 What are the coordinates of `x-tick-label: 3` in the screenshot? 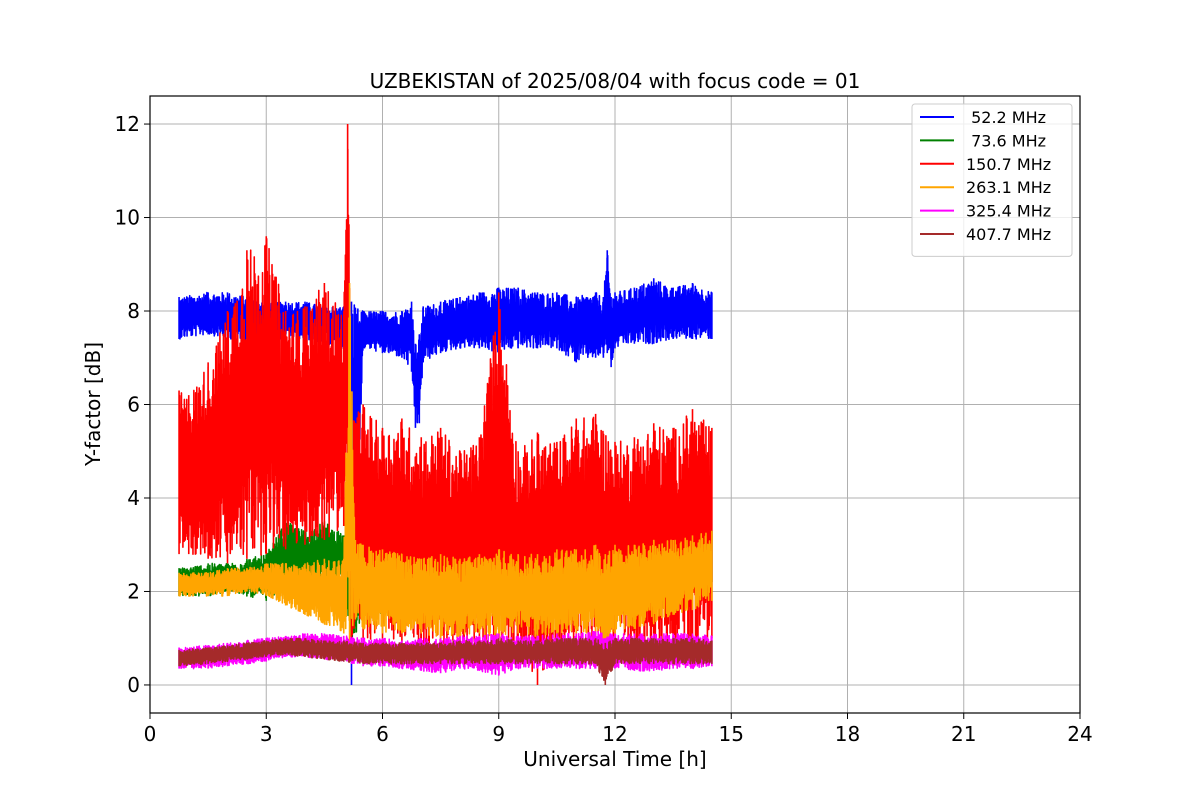 It's located at (266, 734).